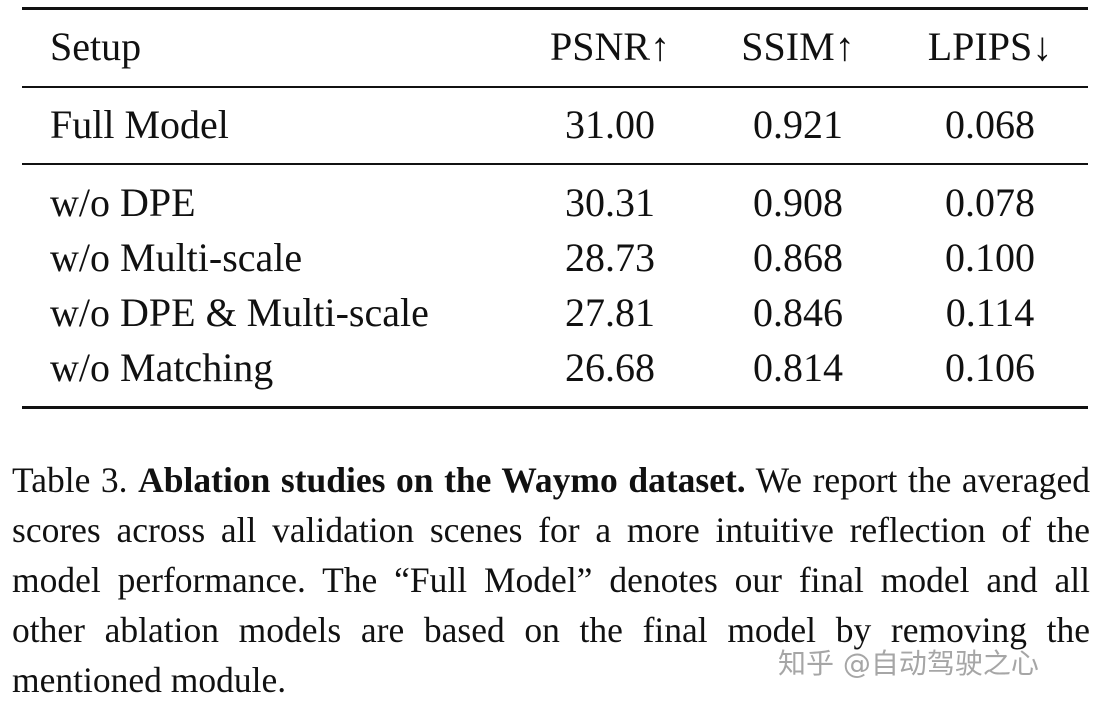 The width and height of the screenshot is (1110, 710). I want to click on psnr-header: PSNR↑, so click(610, 46).